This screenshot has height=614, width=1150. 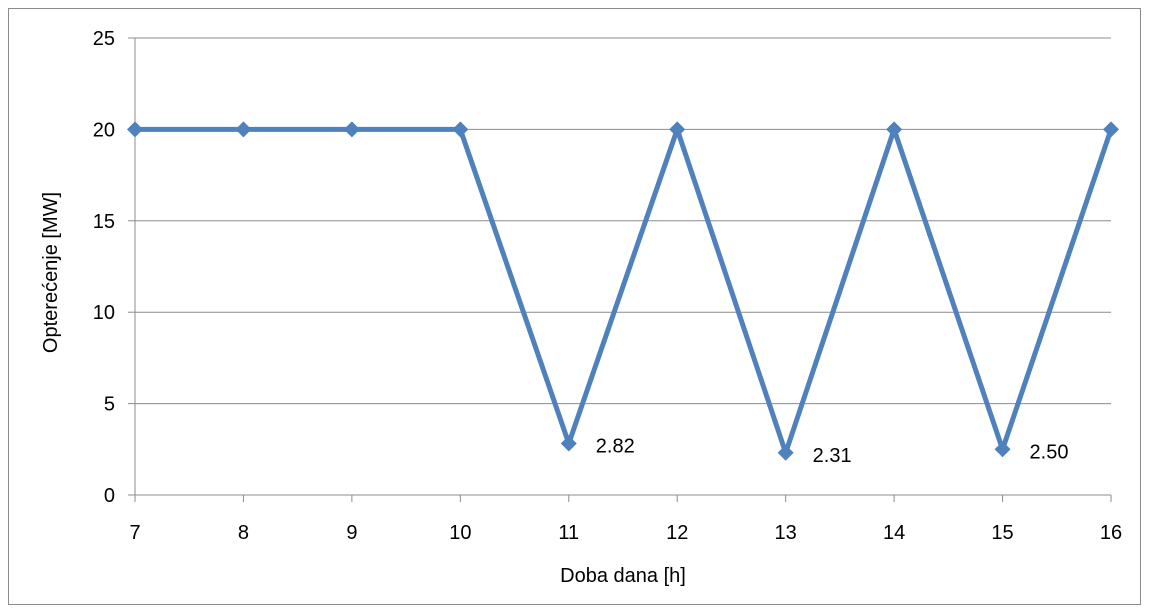 What do you see at coordinates (243, 533) in the screenshot?
I see `x-tick-label: 8` at bounding box center [243, 533].